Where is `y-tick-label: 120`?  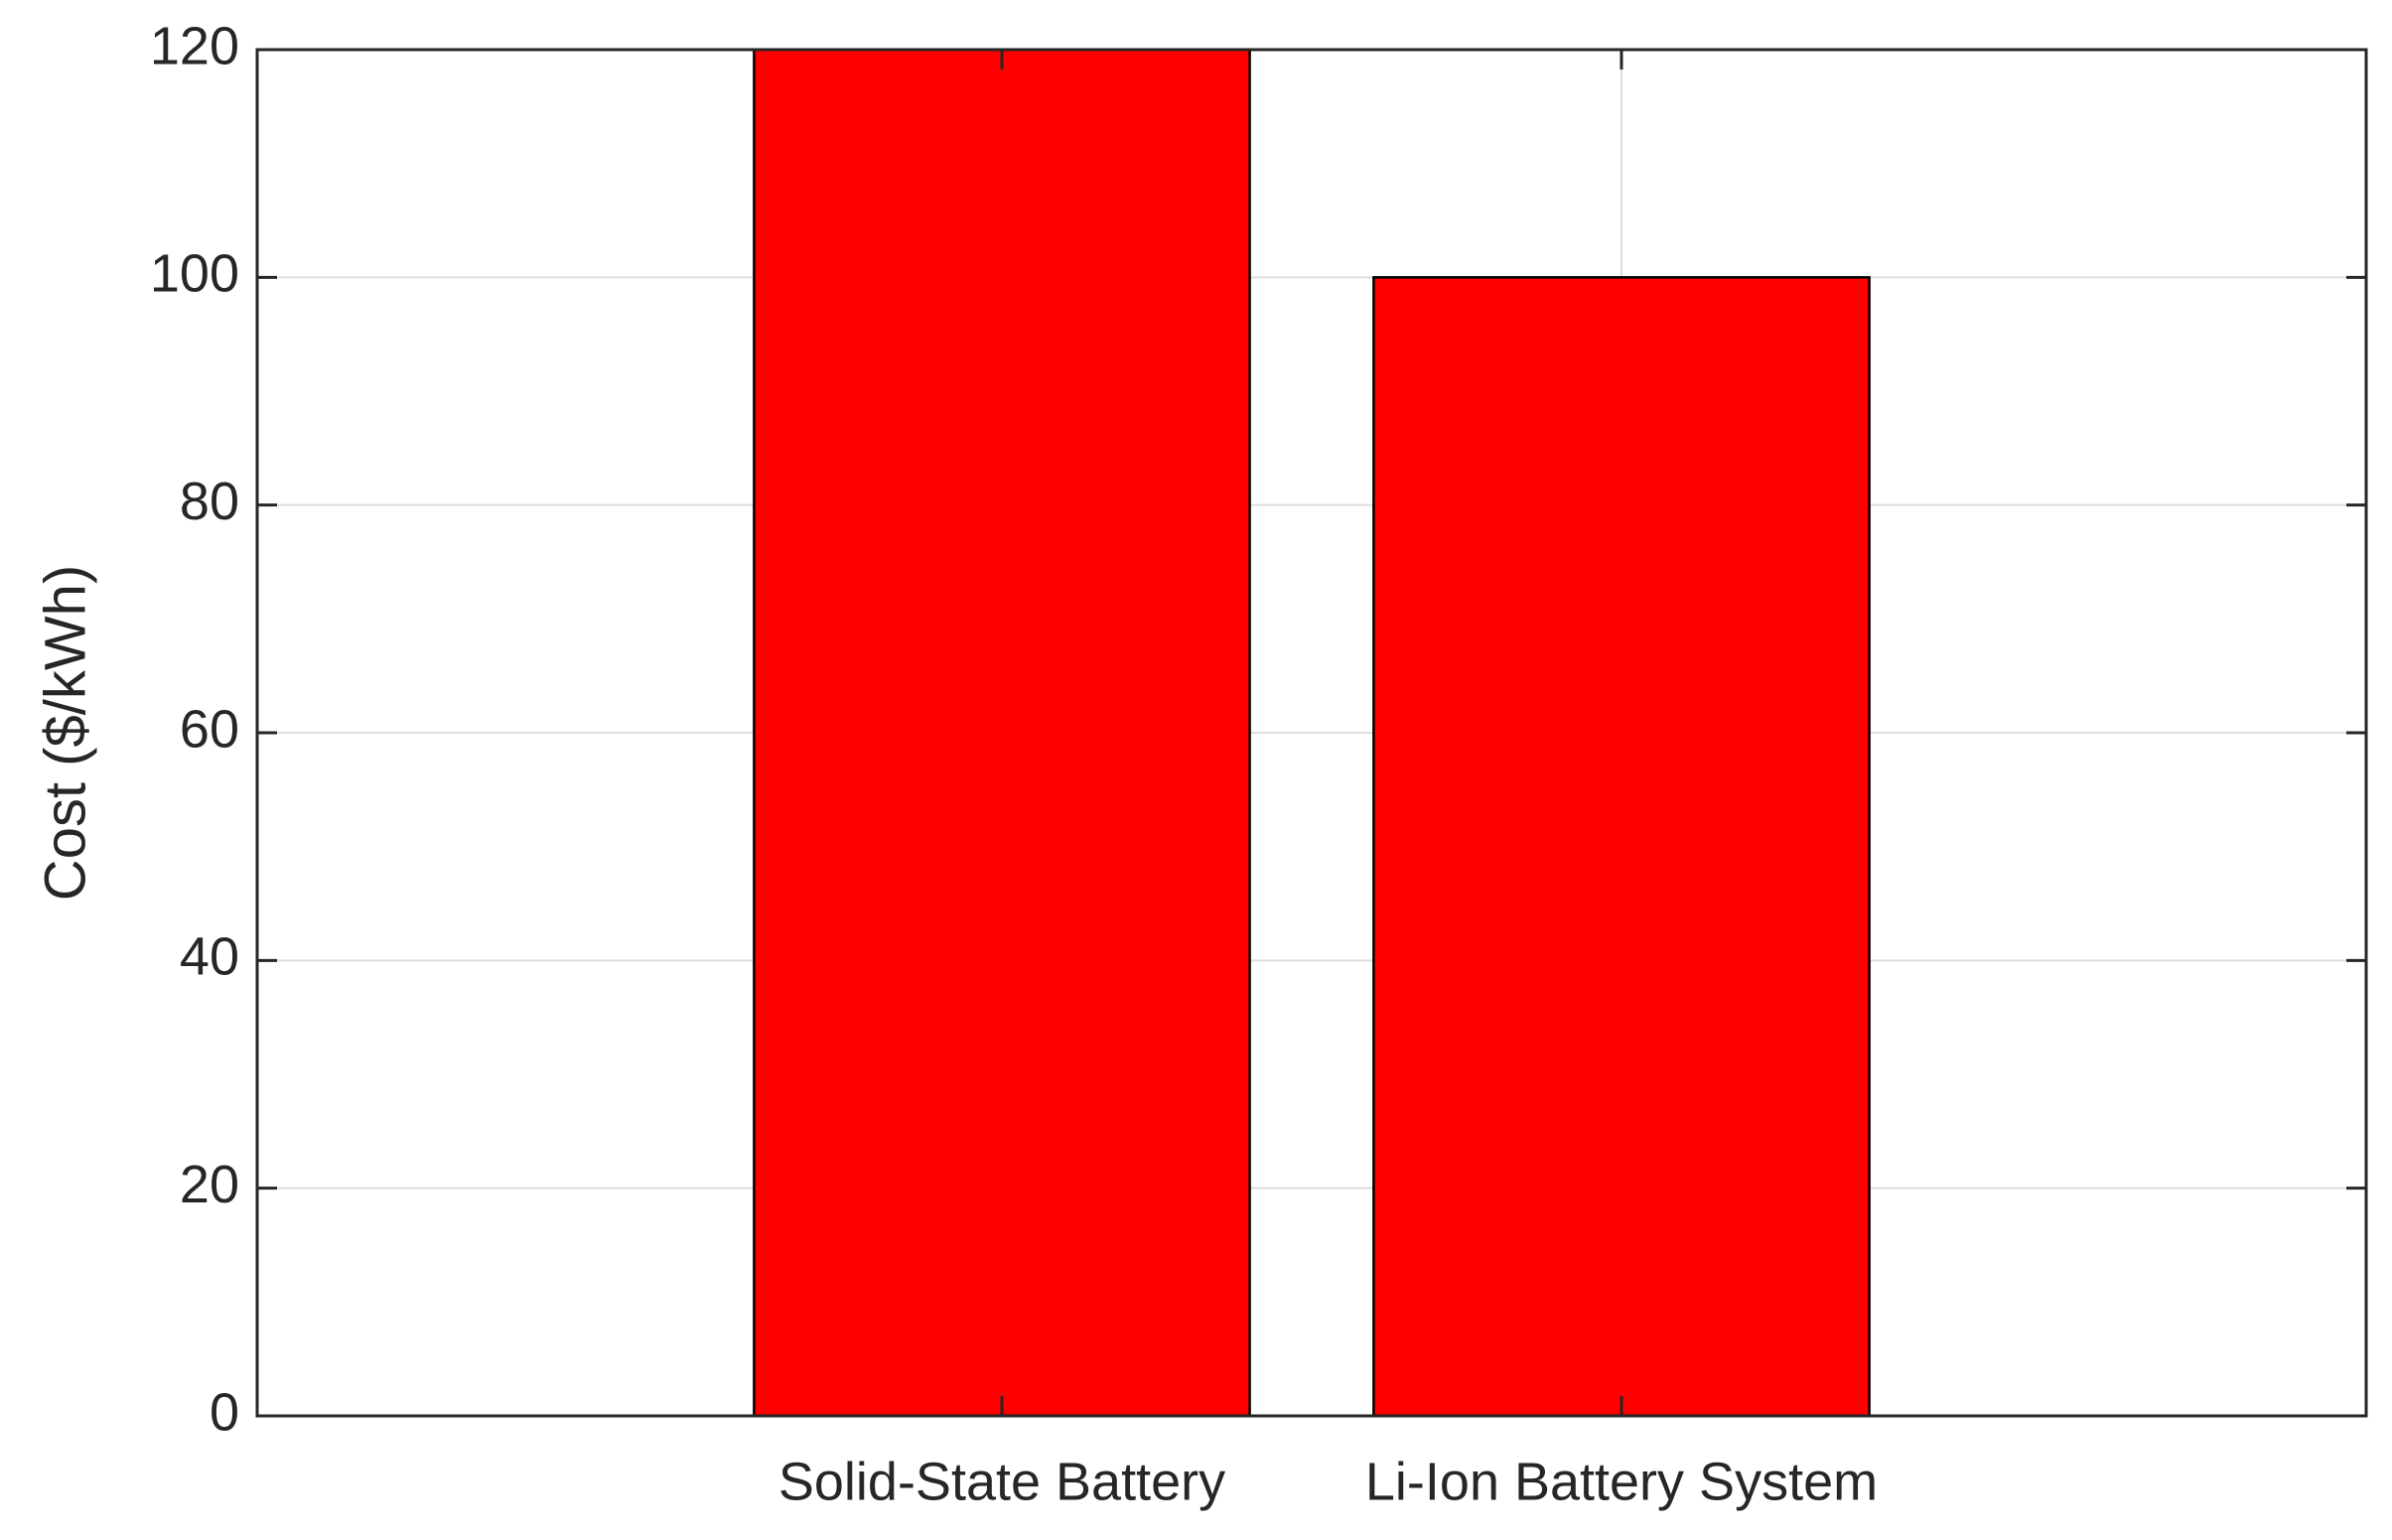 y-tick-label: 120 is located at coordinates (195, 45).